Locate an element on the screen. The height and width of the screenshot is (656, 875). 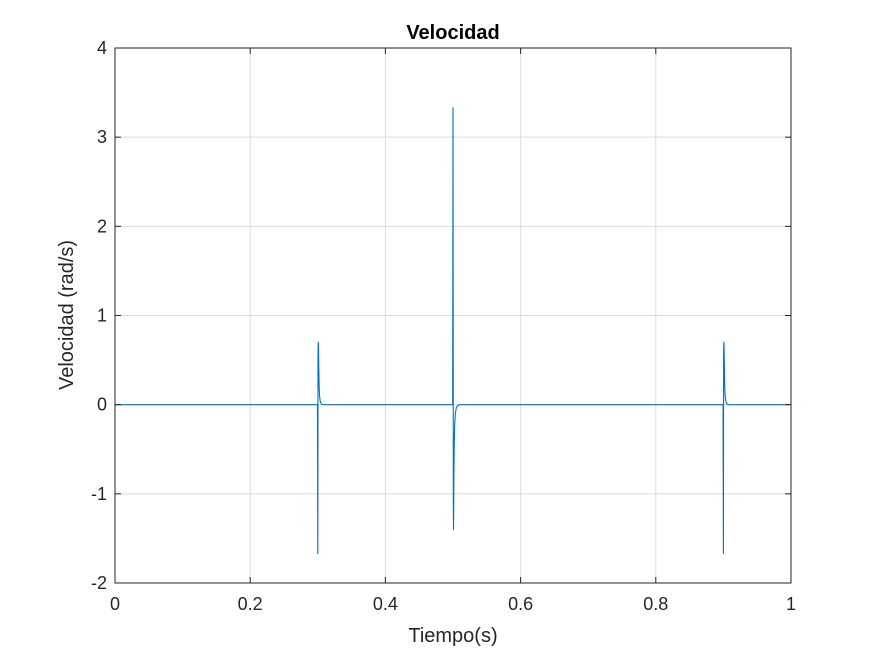
x-axis-label: Tiempo(s) is located at coordinates (452, 636).